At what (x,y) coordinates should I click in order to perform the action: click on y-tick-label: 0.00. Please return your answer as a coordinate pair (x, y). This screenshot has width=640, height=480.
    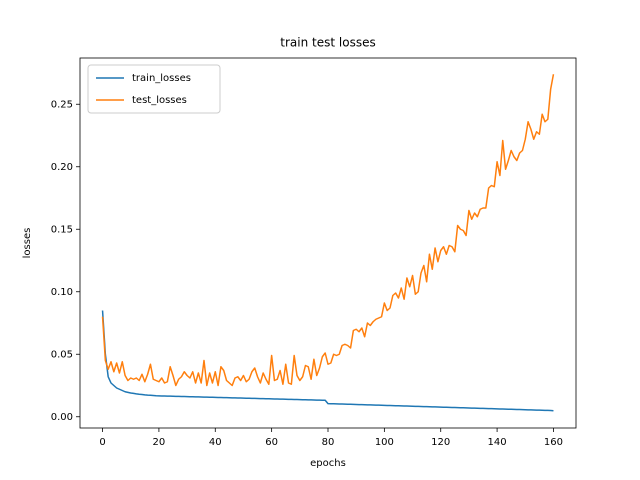
    Looking at the image, I should click on (62, 417).